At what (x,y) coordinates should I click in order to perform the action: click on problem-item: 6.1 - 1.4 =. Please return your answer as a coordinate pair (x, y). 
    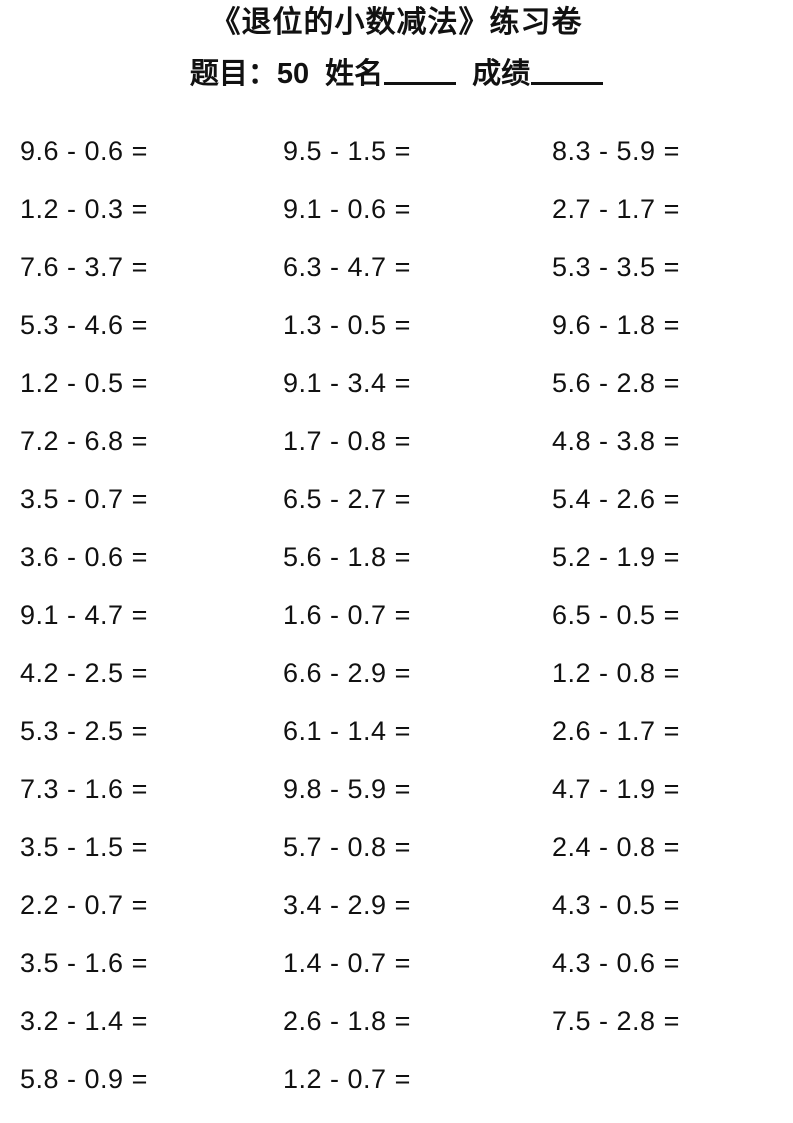
    Looking at the image, I should click on (347, 731).